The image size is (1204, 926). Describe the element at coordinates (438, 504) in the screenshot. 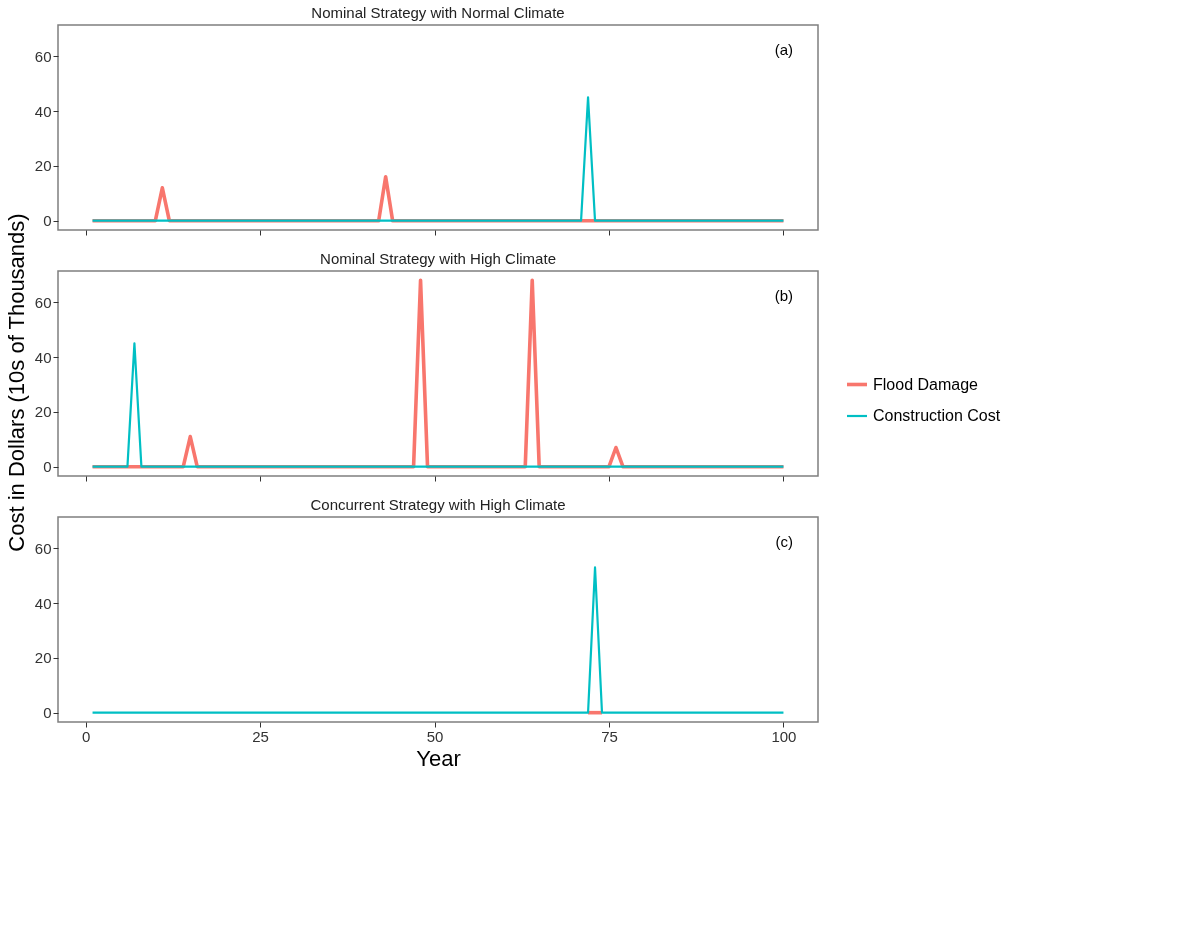

I see `chart-title: Concurrent Strategy with High Climate` at that location.